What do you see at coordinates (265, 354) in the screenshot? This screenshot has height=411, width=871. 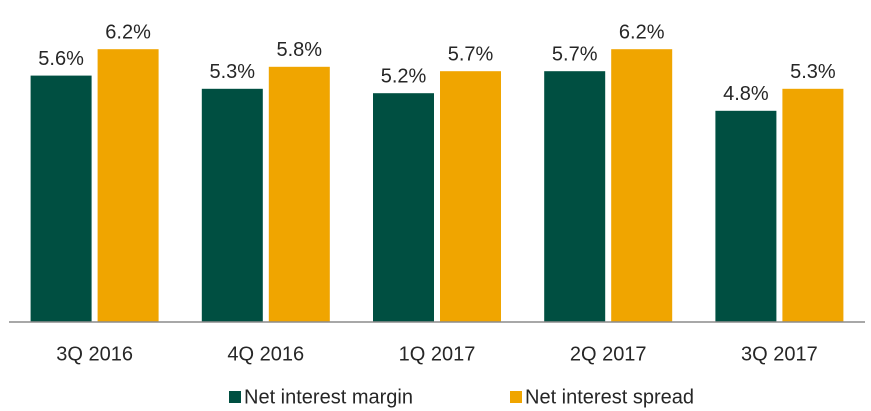 I see `x-tick-label: 4Q 2016` at bounding box center [265, 354].